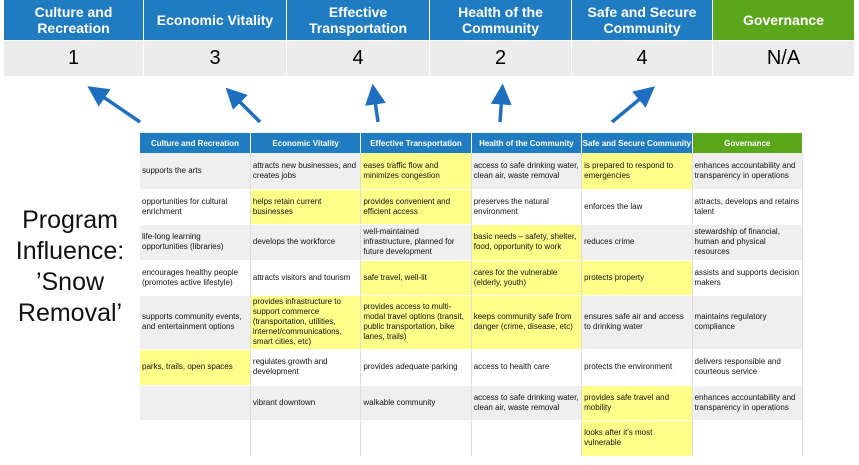 This screenshot has height=465, width=859. Describe the element at coordinates (527, 207) in the screenshot. I see `table-cell: preserves the natural environment` at that location.